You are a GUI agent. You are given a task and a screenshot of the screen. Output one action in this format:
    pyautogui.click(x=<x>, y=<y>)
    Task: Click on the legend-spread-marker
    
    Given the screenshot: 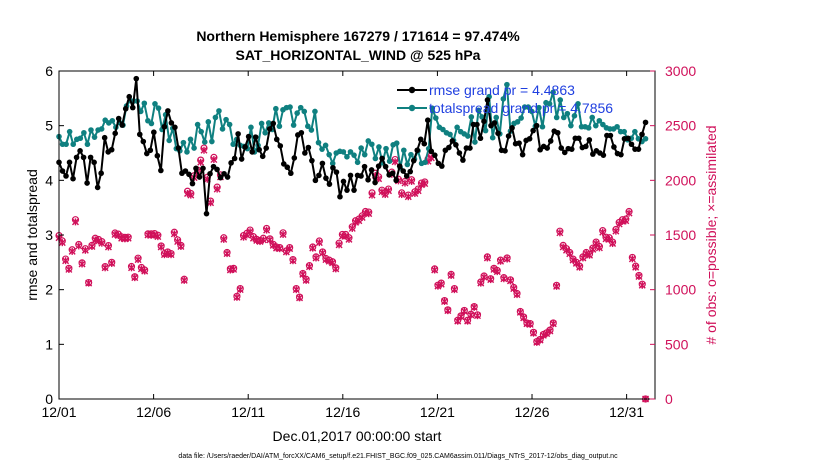 What is the action you would take?
    pyautogui.click(x=412, y=108)
    